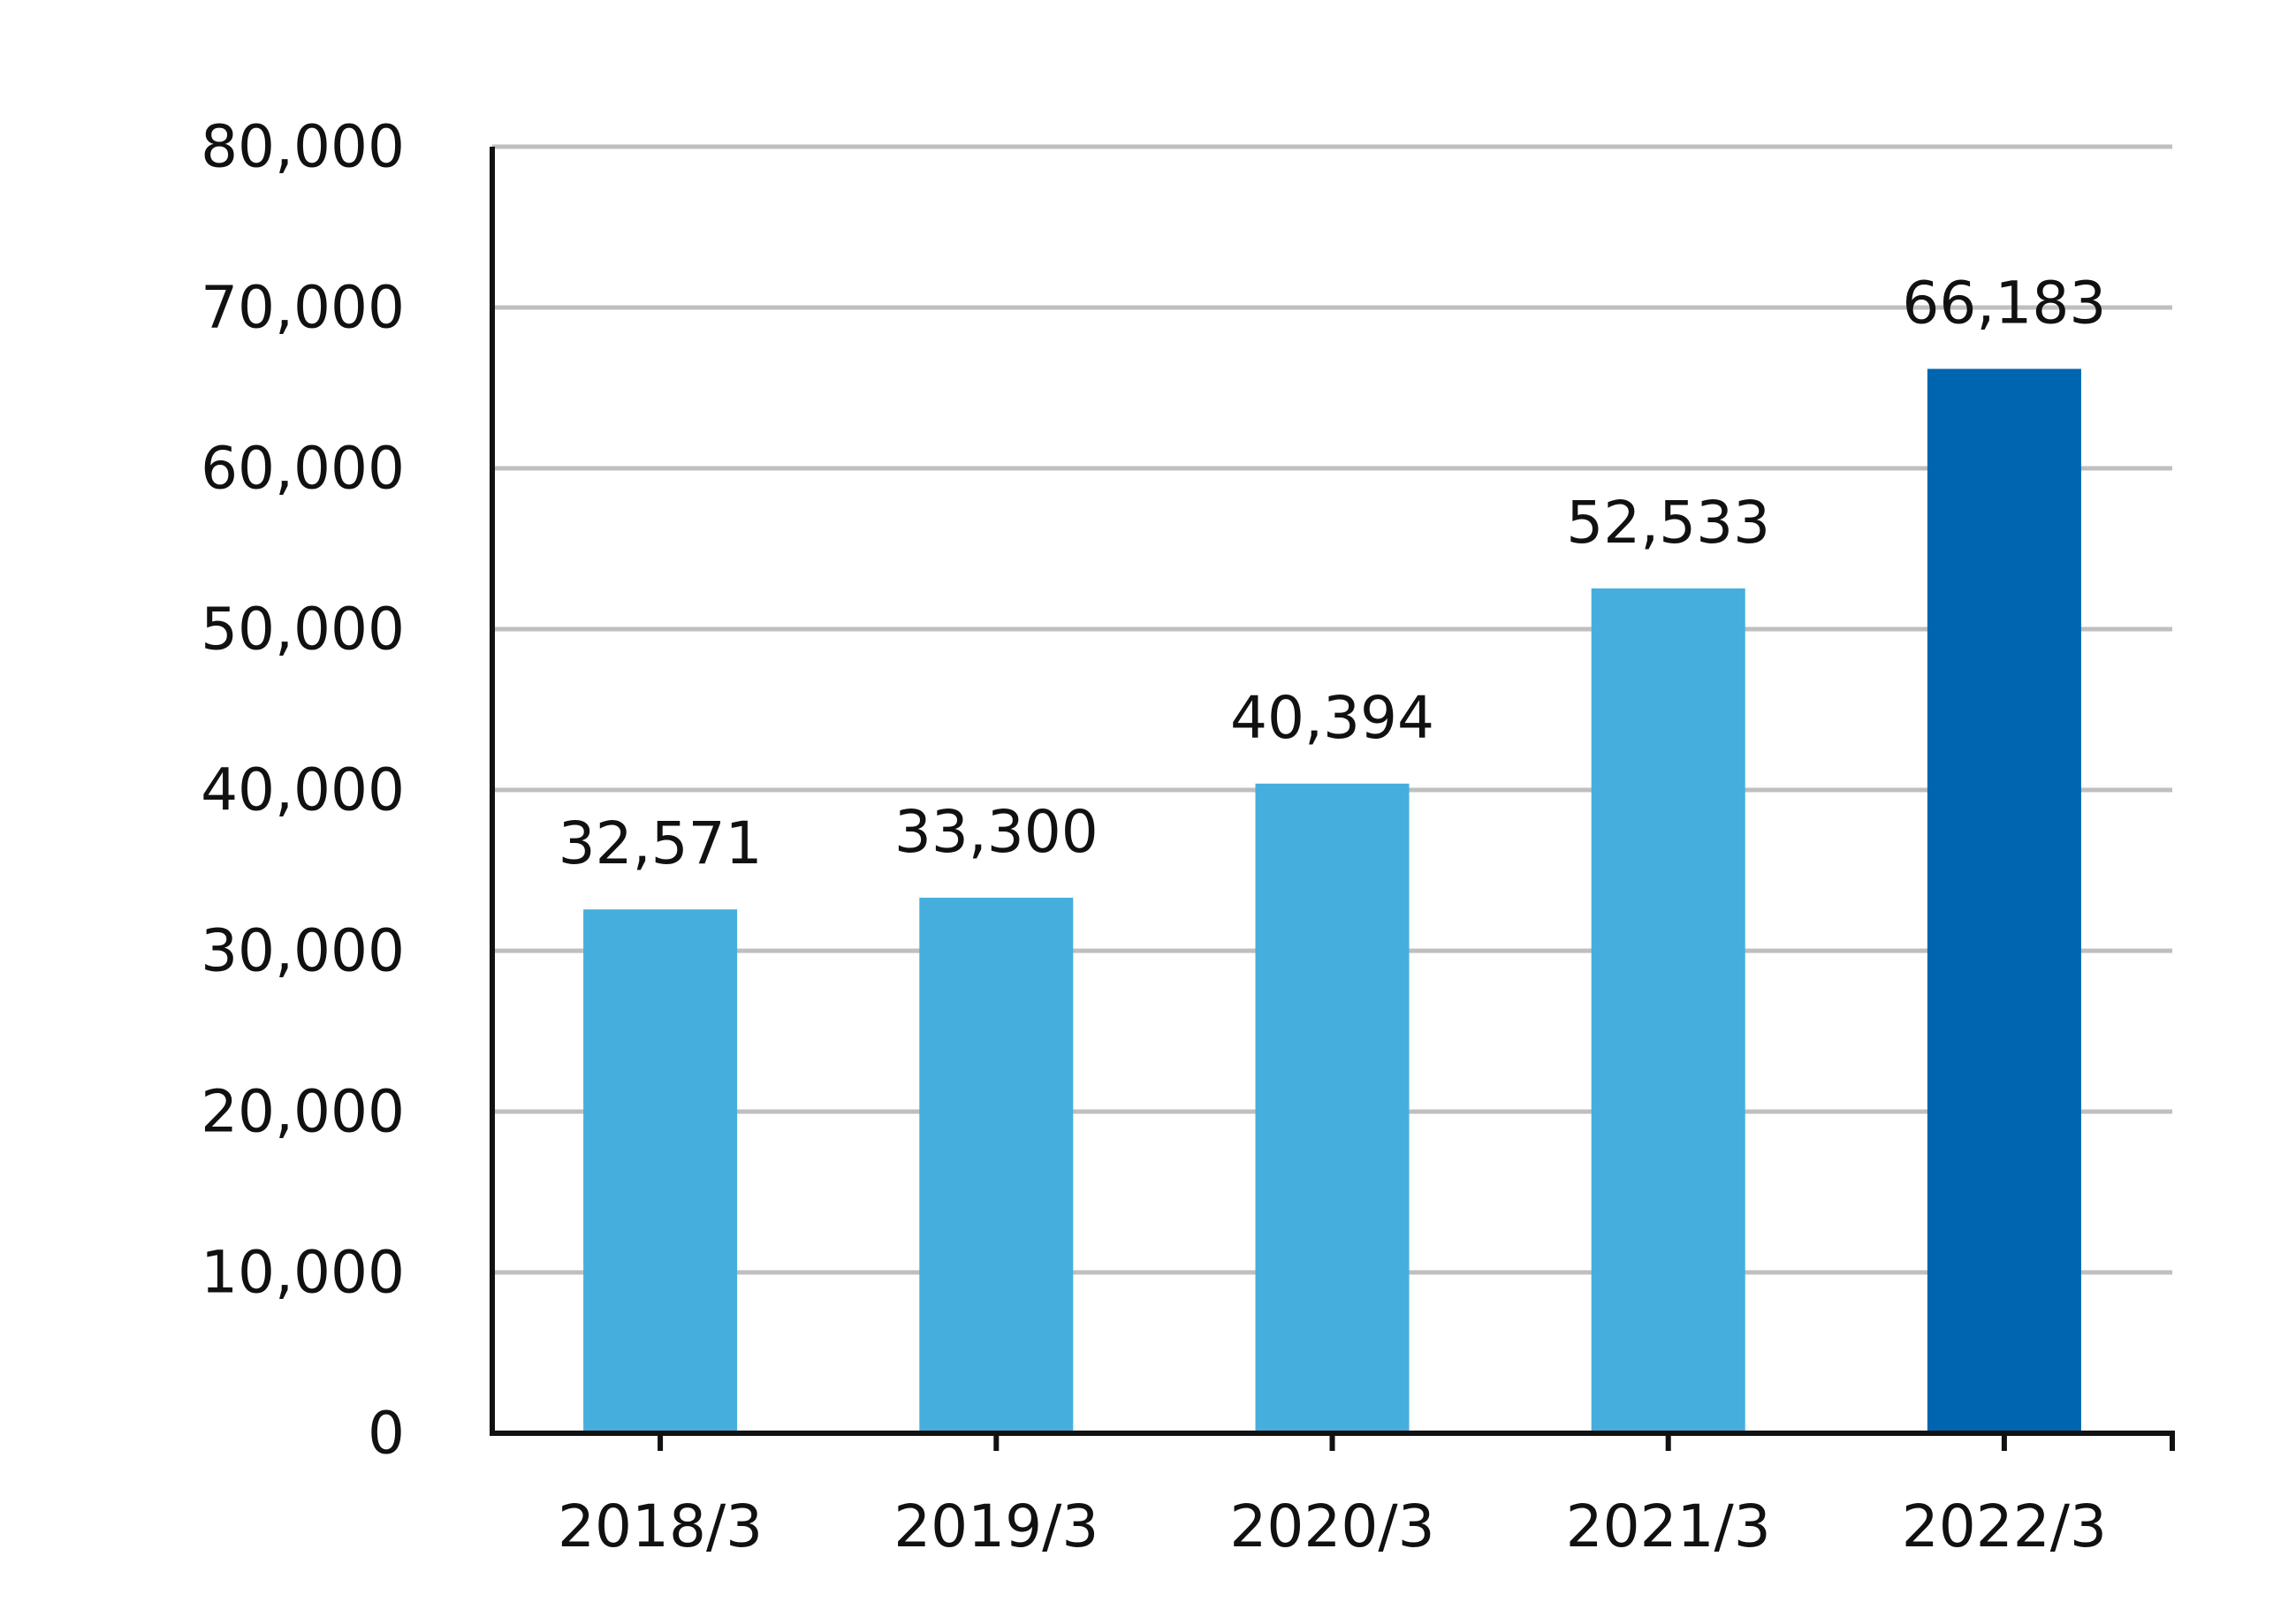  Describe the element at coordinates (303, 951) in the screenshot. I see `y-tick-label: 30,000` at that location.